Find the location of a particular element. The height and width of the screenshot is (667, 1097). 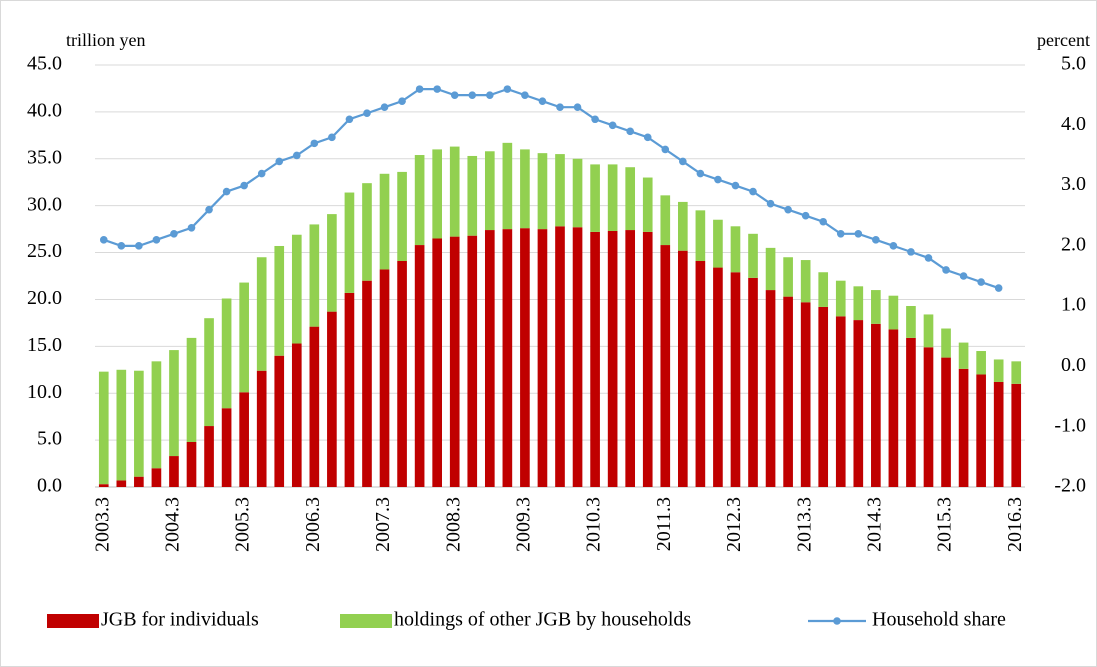

x-tick-label: 2010.3 is located at coordinates (594, 524).